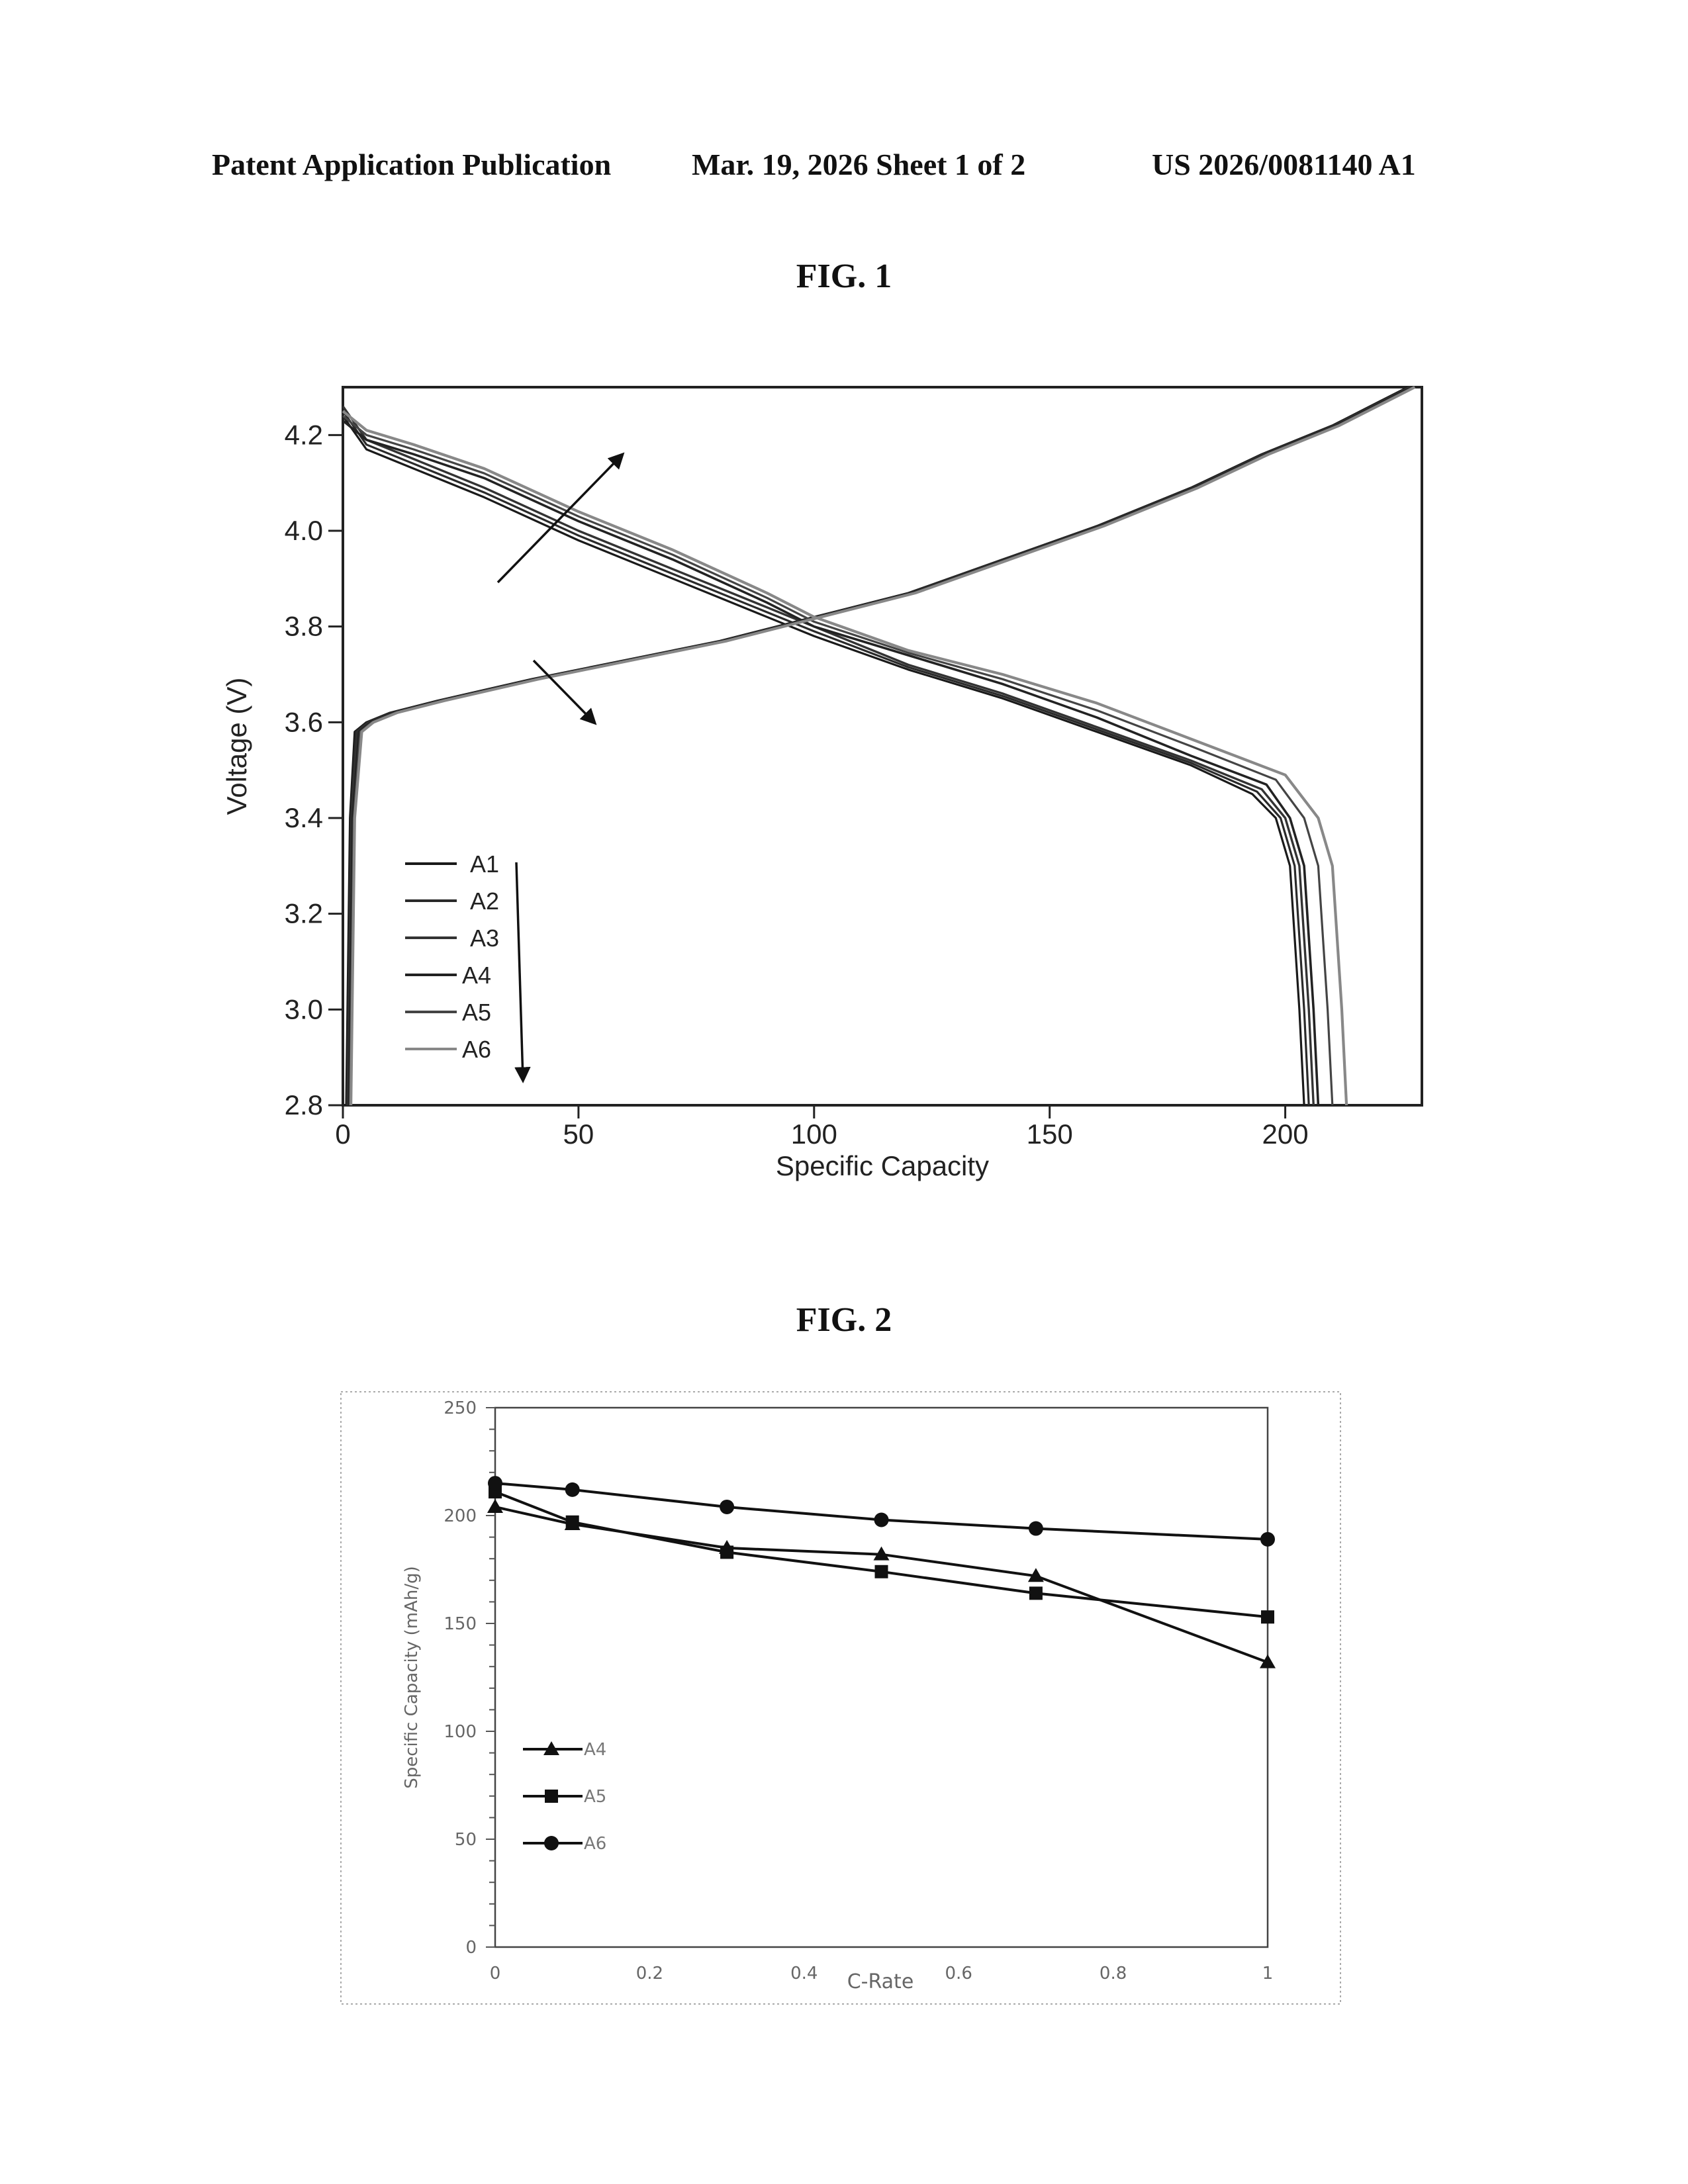 This screenshot has width=1688, height=2184. Describe the element at coordinates (304, 721) in the screenshot. I see `fig1-y-tick-label: 3.6` at that location.